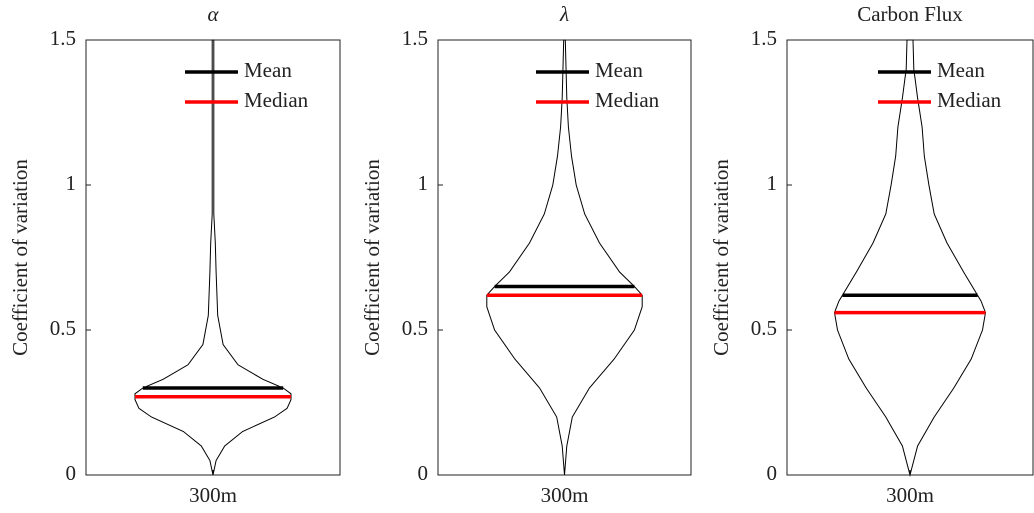  What do you see at coordinates (910, 14) in the screenshot?
I see `chart-title: Carbon Flux` at bounding box center [910, 14].